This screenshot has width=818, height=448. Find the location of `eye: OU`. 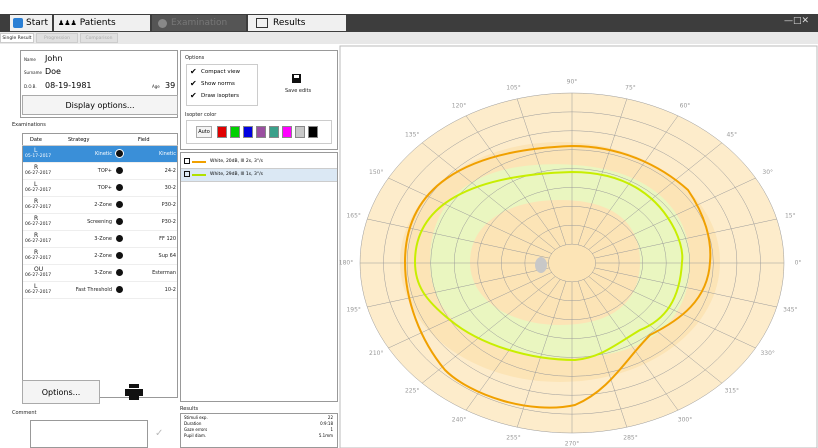

eye: OU is located at coordinates (39, 269).